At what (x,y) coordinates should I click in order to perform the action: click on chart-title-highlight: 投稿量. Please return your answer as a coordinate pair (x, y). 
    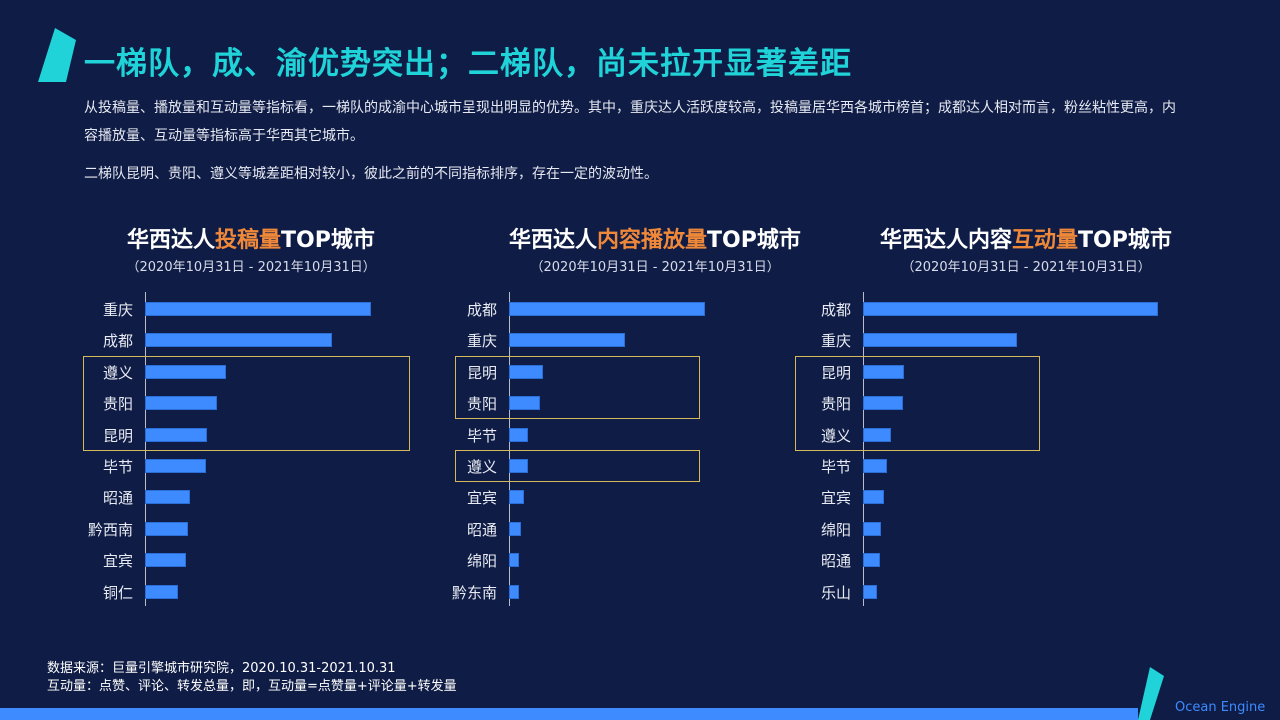
    Looking at the image, I should click on (248, 240).